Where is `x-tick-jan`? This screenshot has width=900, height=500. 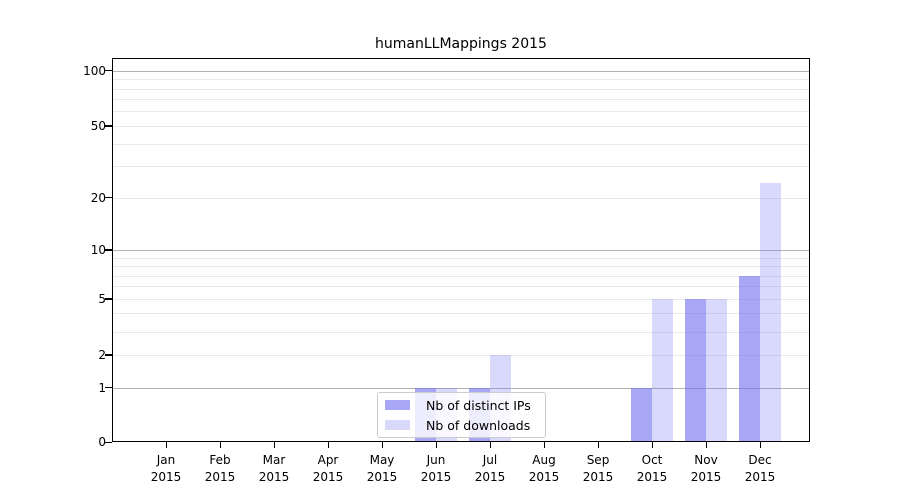 x-tick-jan is located at coordinates (166, 445).